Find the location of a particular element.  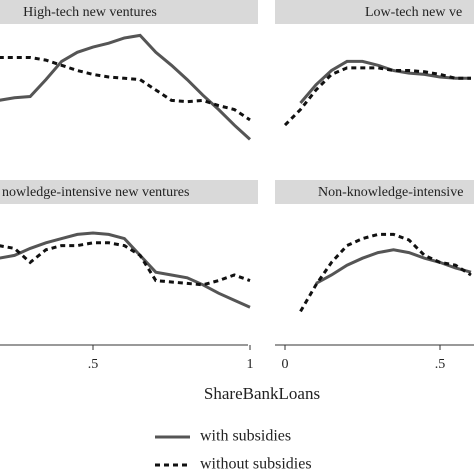

x-axis-label: ShareBankLoans is located at coordinates (262, 393).